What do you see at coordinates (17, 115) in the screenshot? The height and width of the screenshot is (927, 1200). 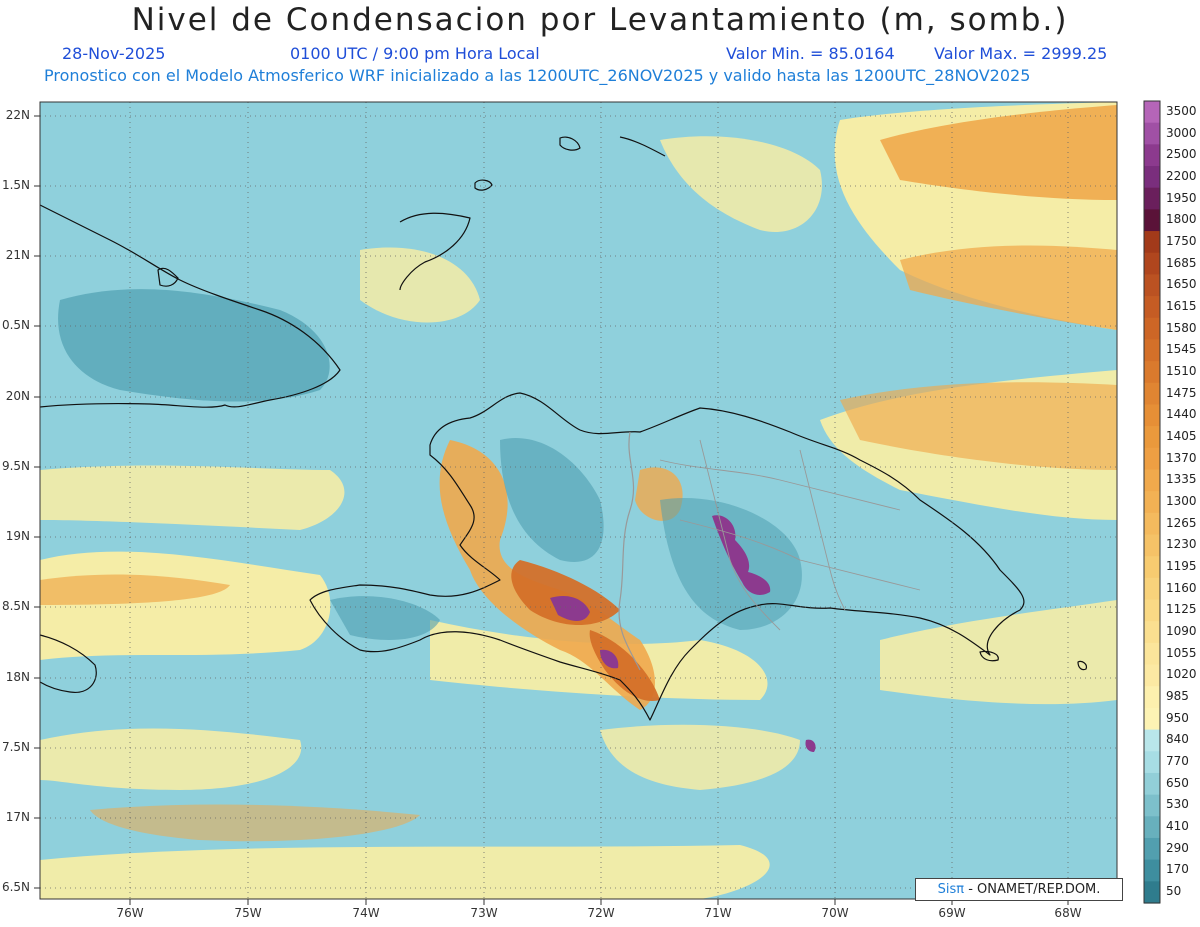 I see `lat-label: 22N` at bounding box center [17, 115].